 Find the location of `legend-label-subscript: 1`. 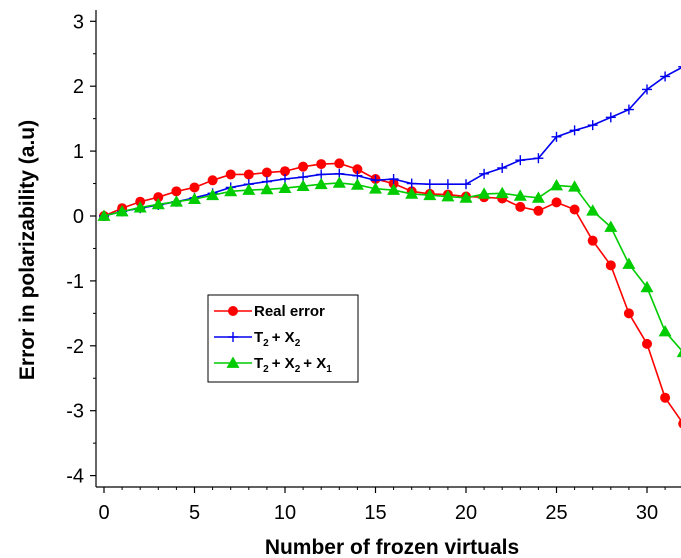

legend-label-subscript: 1 is located at coordinates (329, 369).